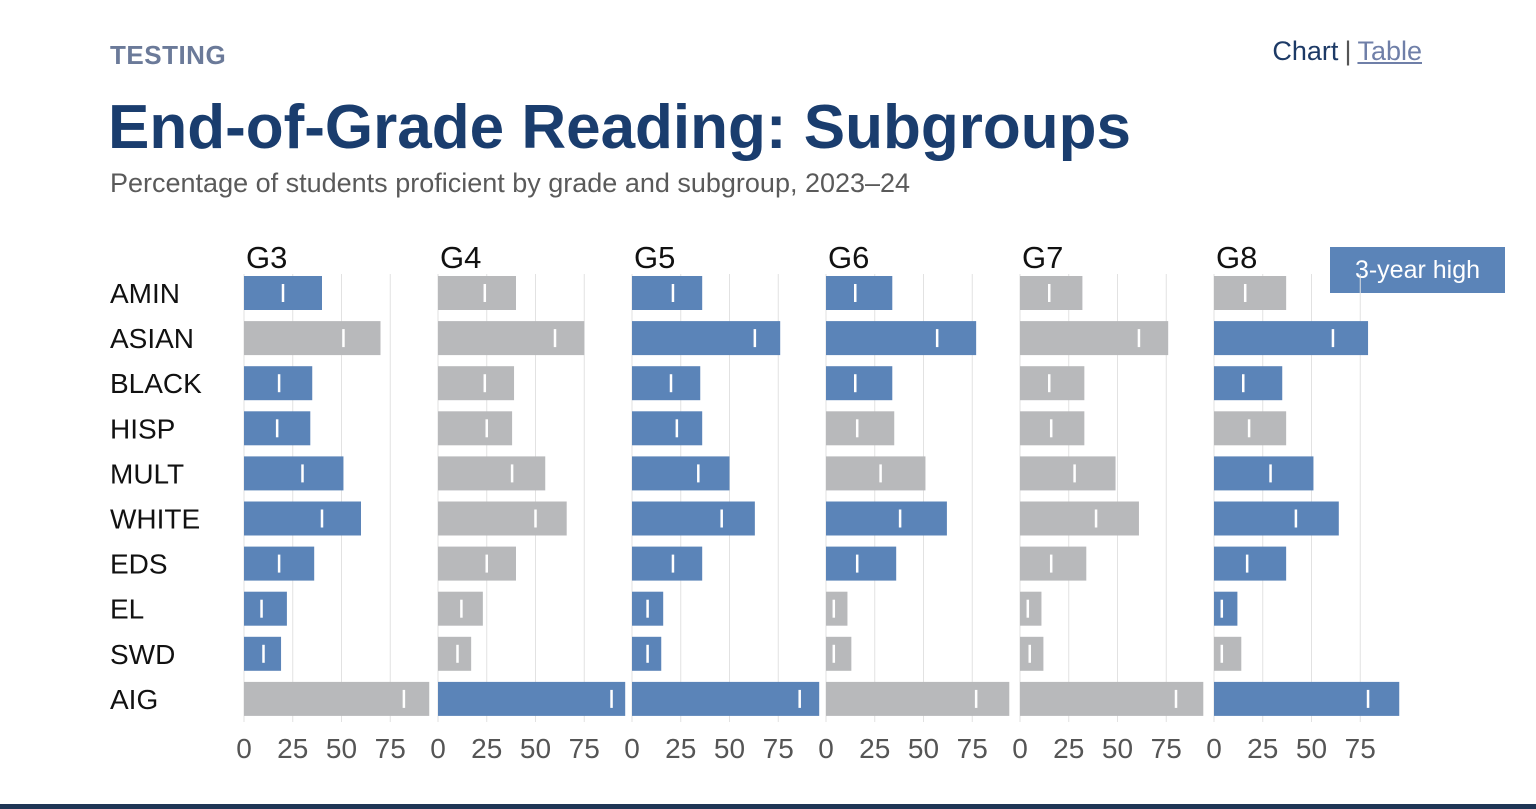  I want to click on bar-g8-aig, so click(1307, 698).